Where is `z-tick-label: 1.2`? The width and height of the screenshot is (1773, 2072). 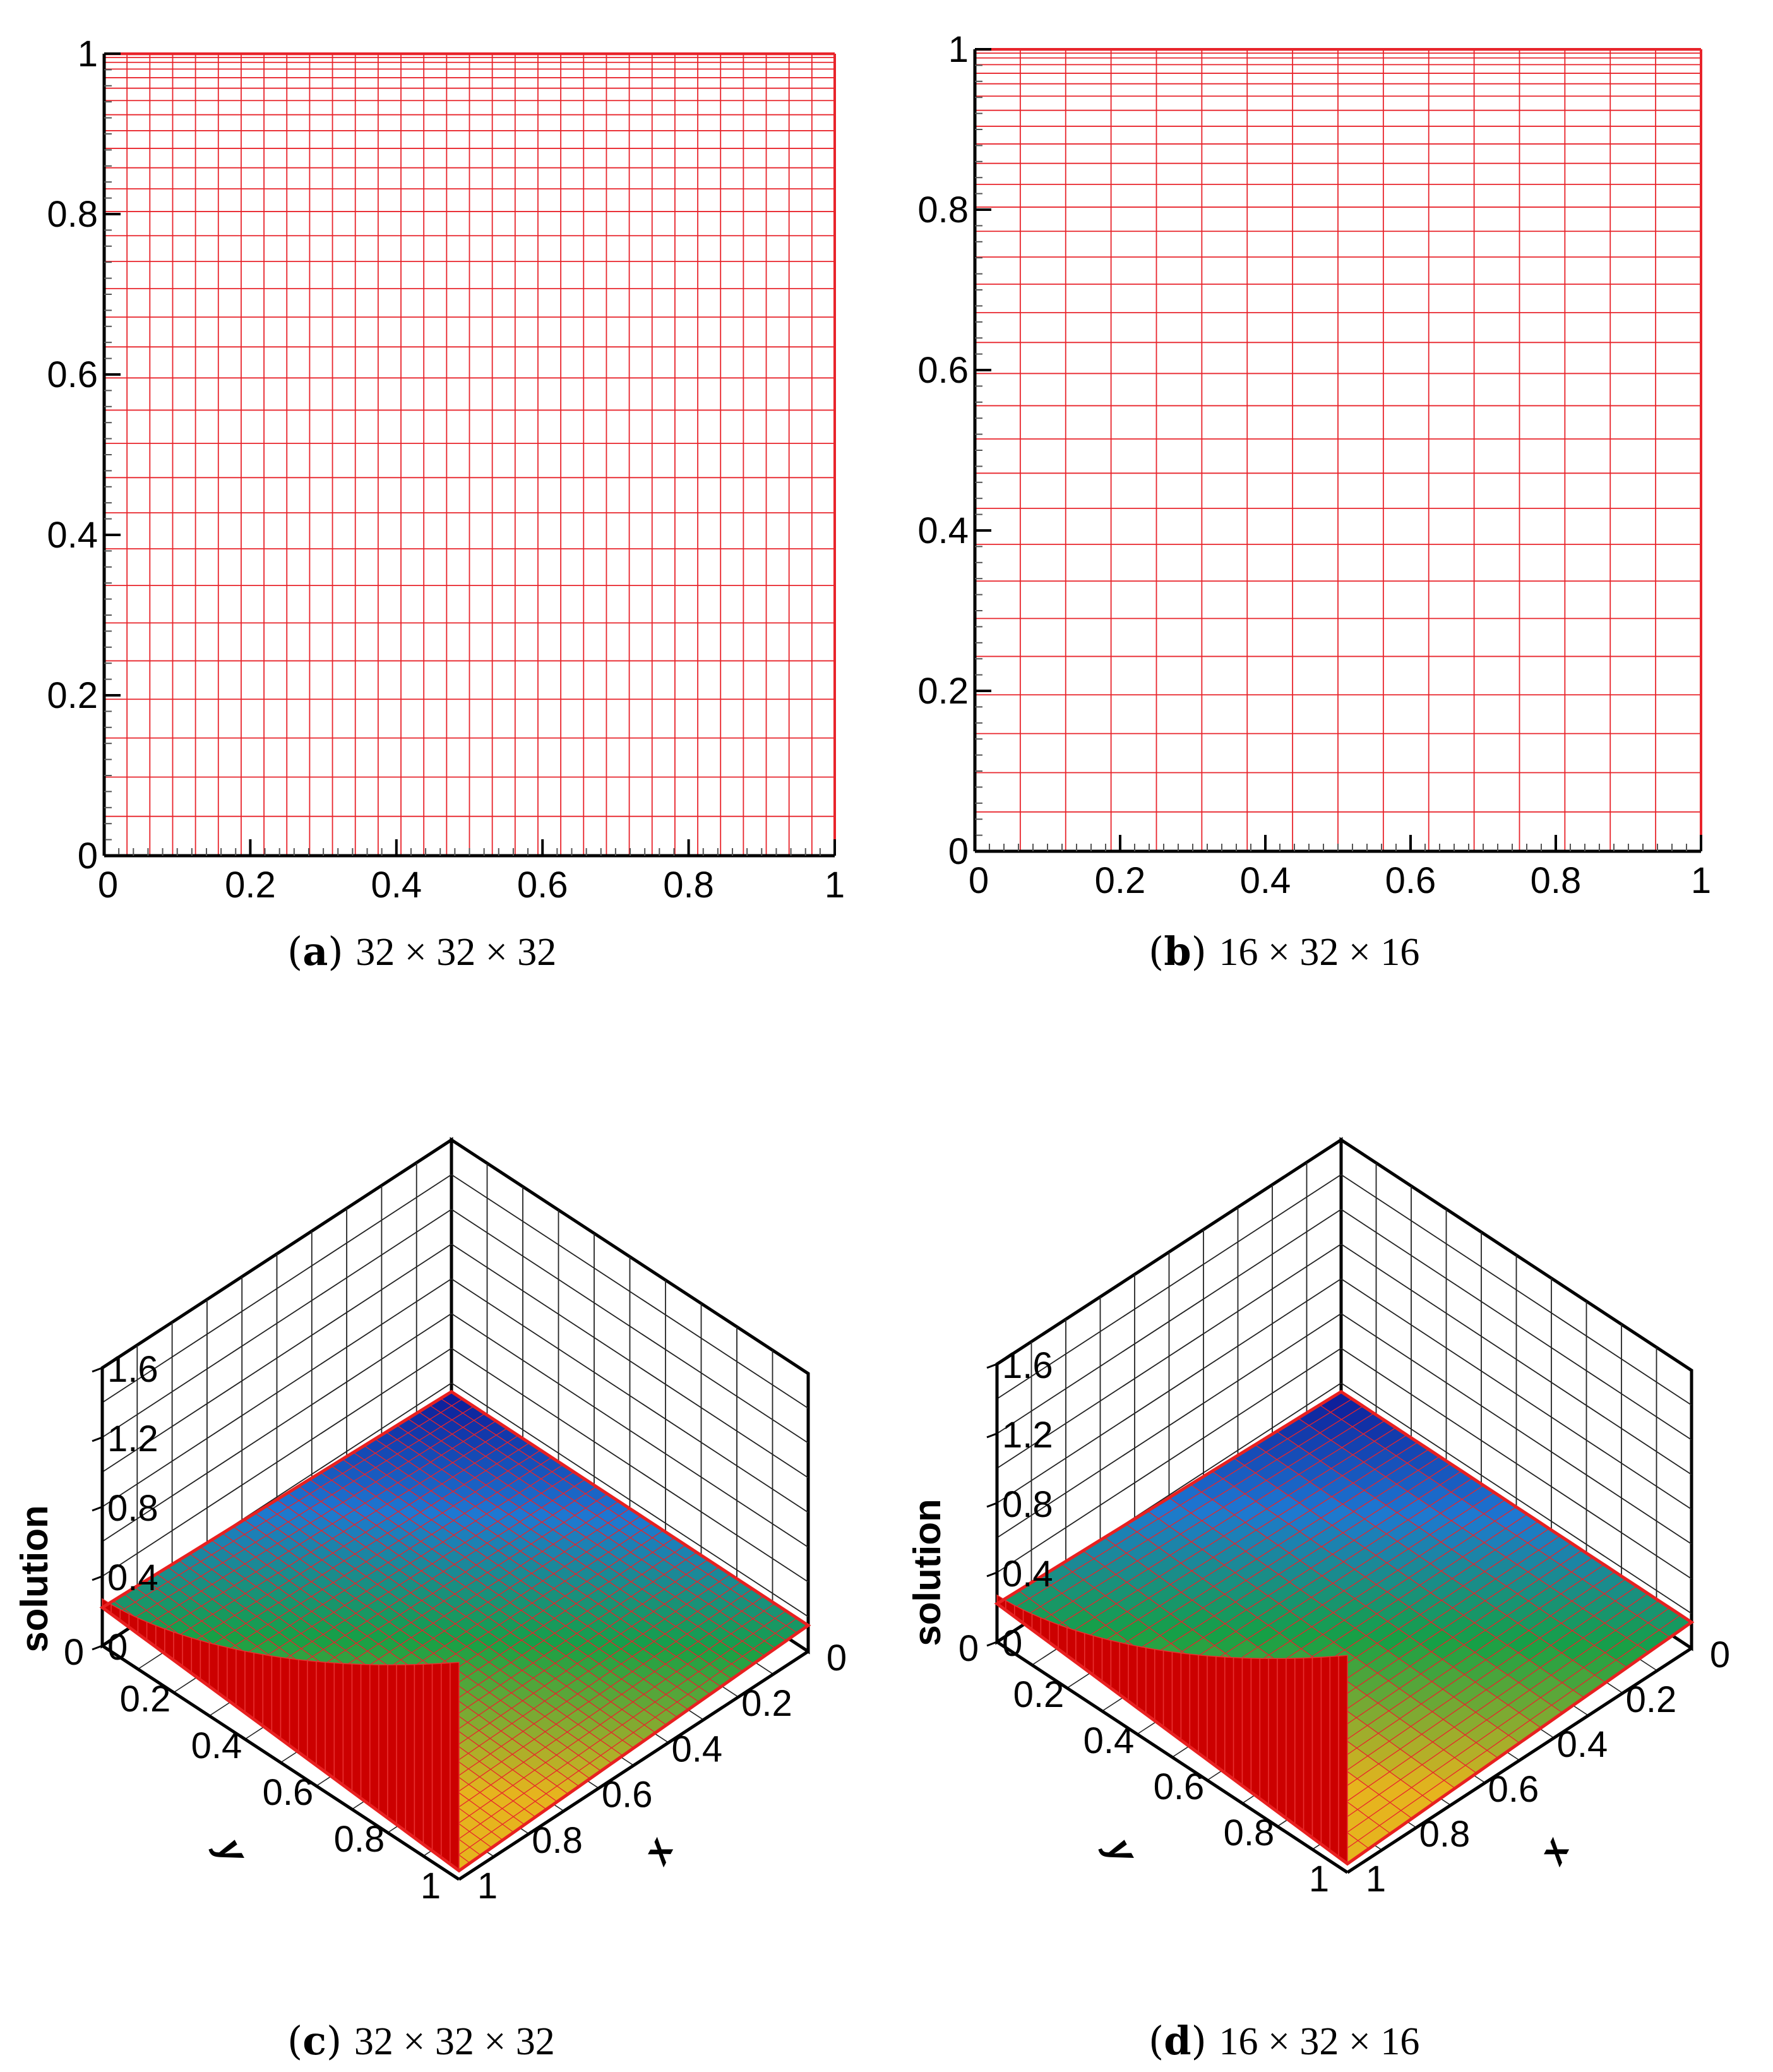 z-tick-label: 1.2 is located at coordinates (132, 1438).